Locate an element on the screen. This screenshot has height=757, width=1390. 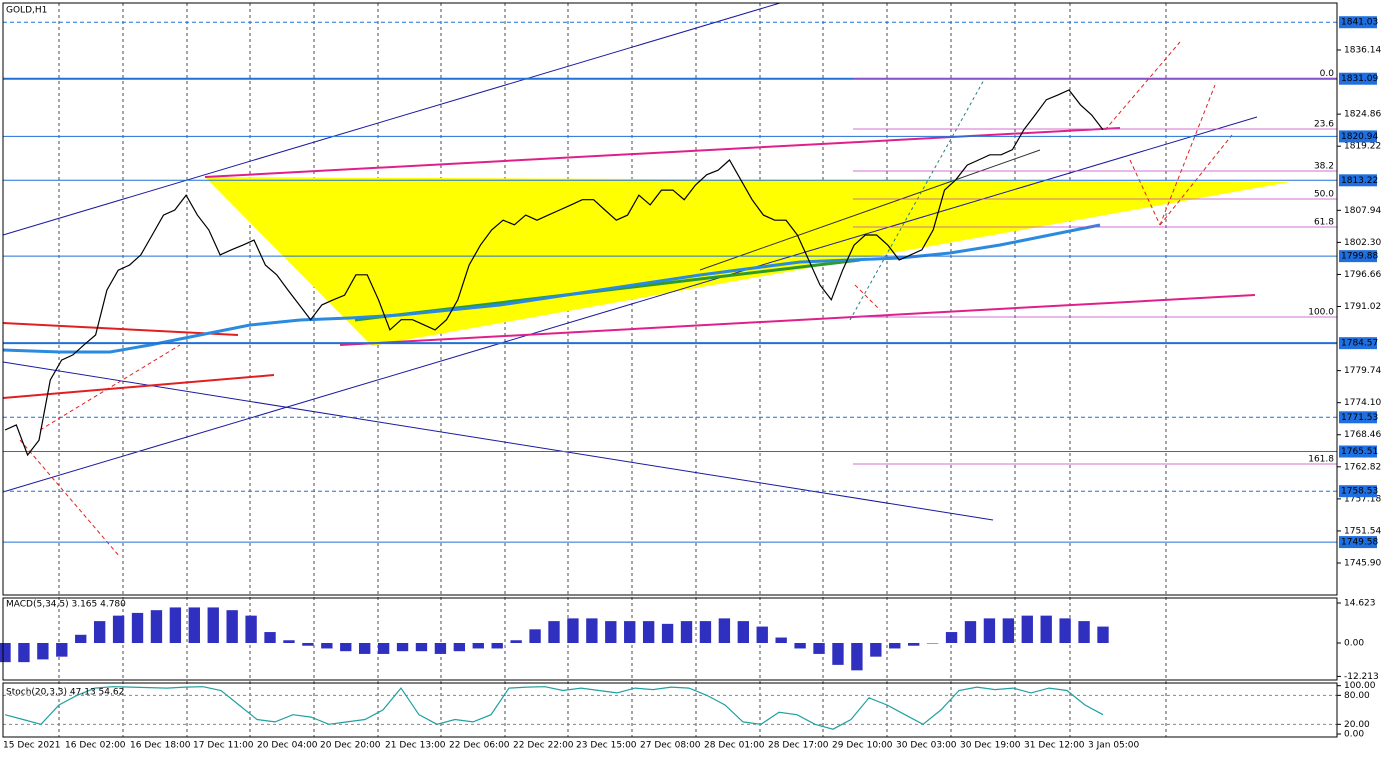
y-tick-label: 20.00 is located at coordinates (1357, 725).